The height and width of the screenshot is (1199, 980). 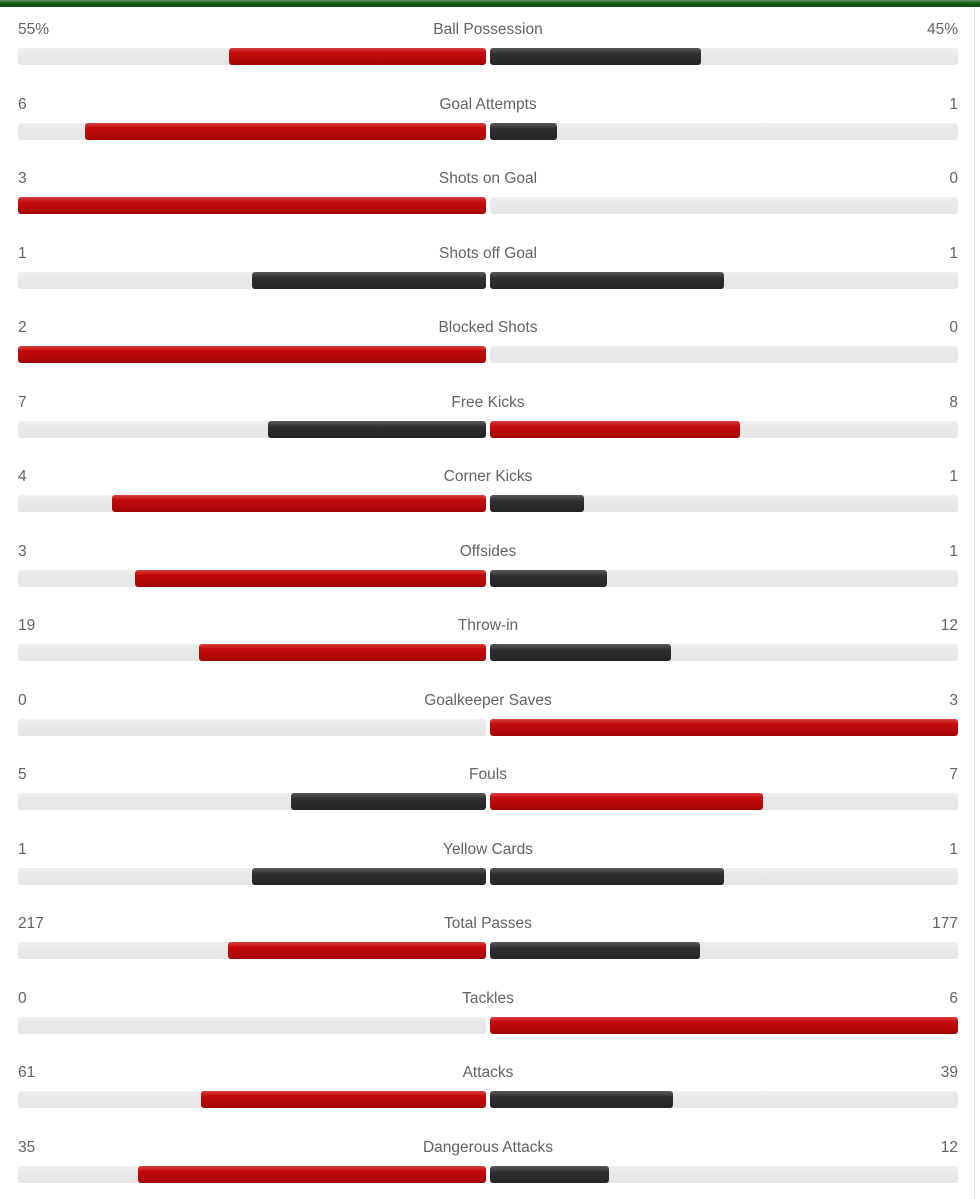 I want to click on stat-row-header: 0 Goalkeeper Saves 3, so click(x=488, y=700).